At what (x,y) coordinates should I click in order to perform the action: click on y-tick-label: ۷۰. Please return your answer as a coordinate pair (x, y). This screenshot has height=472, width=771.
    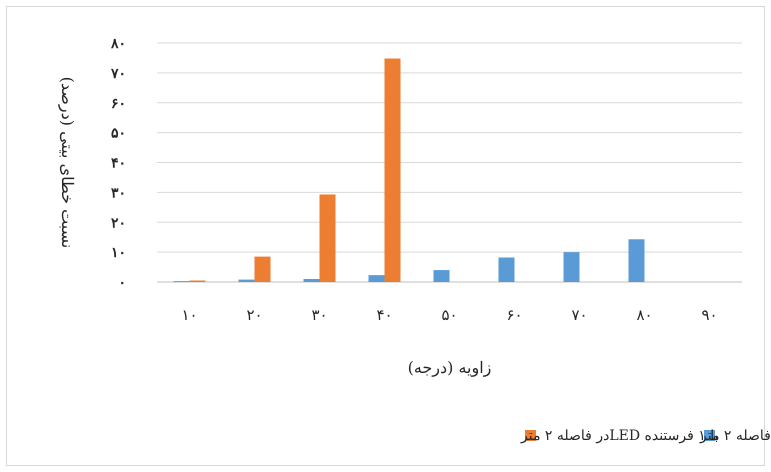
    Looking at the image, I should click on (118, 74).